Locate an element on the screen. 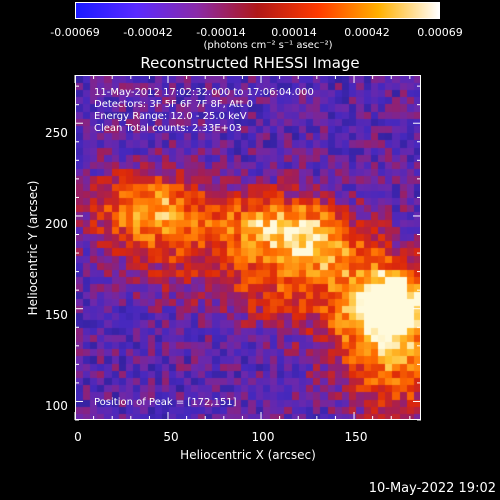  x-tick-label: 50 is located at coordinates (171, 437).